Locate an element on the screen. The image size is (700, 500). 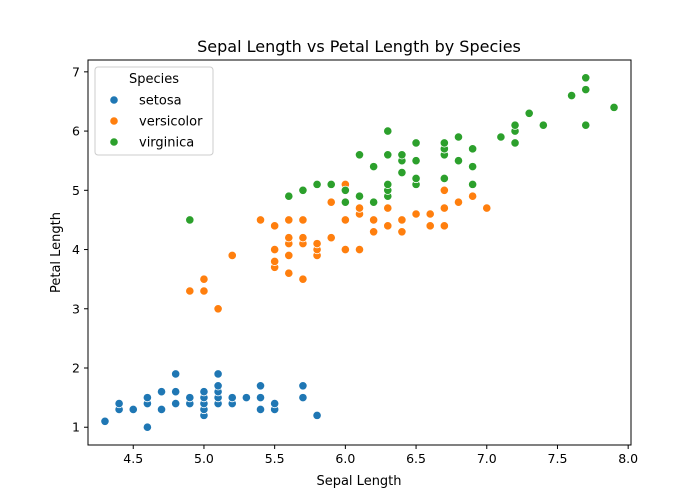
legend-box is located at coordinates (154, 111).